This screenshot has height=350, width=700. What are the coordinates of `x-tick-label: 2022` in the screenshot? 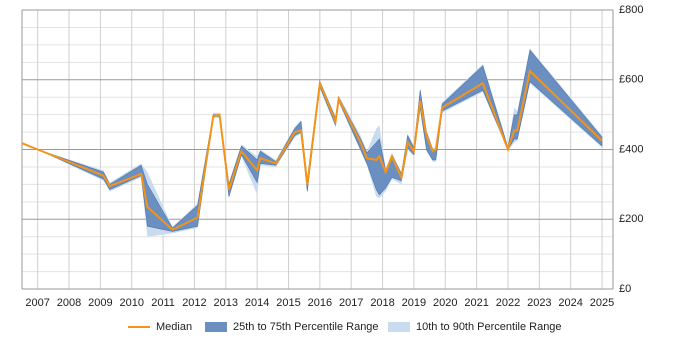 It's located at (508, 303).